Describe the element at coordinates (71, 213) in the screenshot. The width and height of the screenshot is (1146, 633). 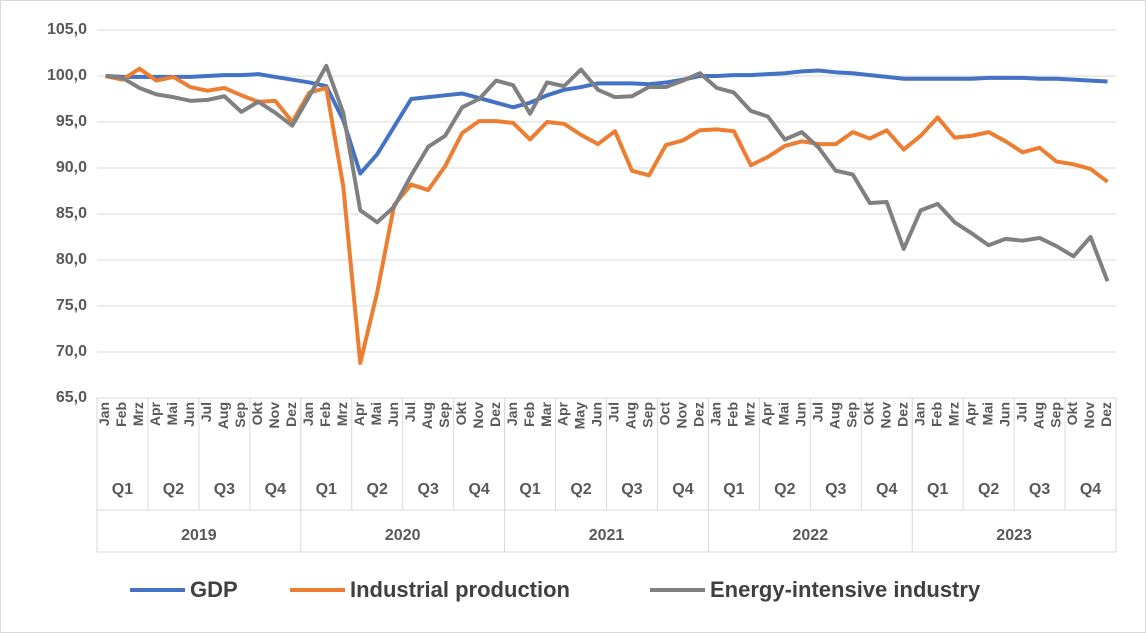
I see `y-tick-label: 85,0` at that location.